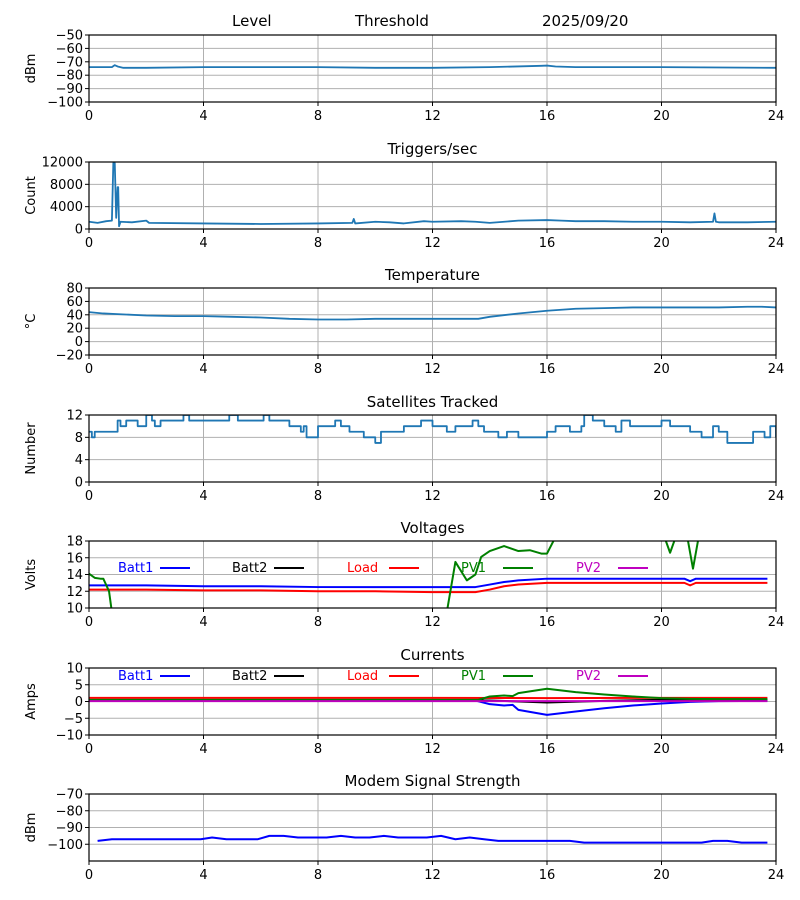 The image size is (800, 900). What do you see at coordinates (74, 542) in the screenshot?
I see `y-tick-label: 18` at bounding box center [74, 542].